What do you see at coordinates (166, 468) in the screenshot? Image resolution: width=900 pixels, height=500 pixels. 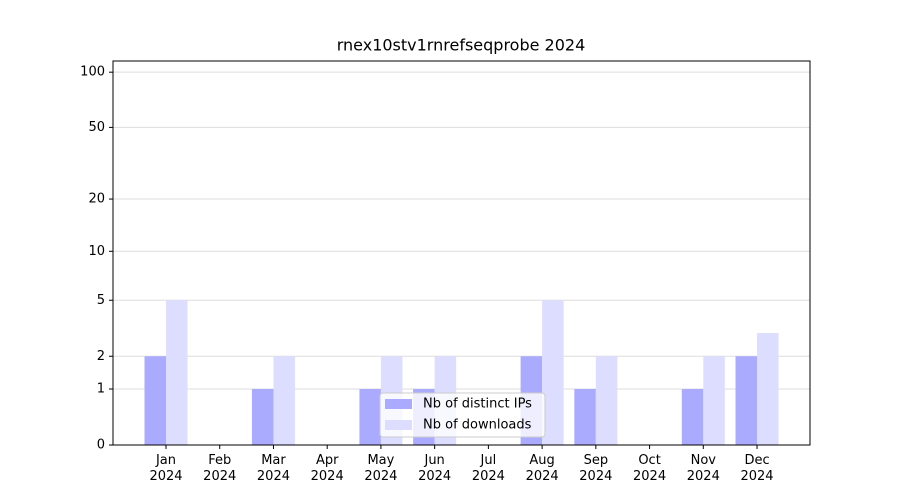 I see `x-tick-label: Jan 2024` at bounding box center [166, 468].